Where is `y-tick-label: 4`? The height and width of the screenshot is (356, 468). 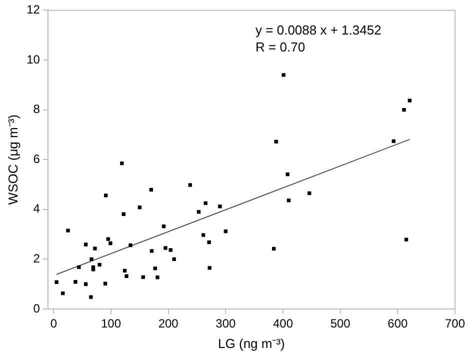 y-tick-label: 4 is located at coordinates (36, 209).